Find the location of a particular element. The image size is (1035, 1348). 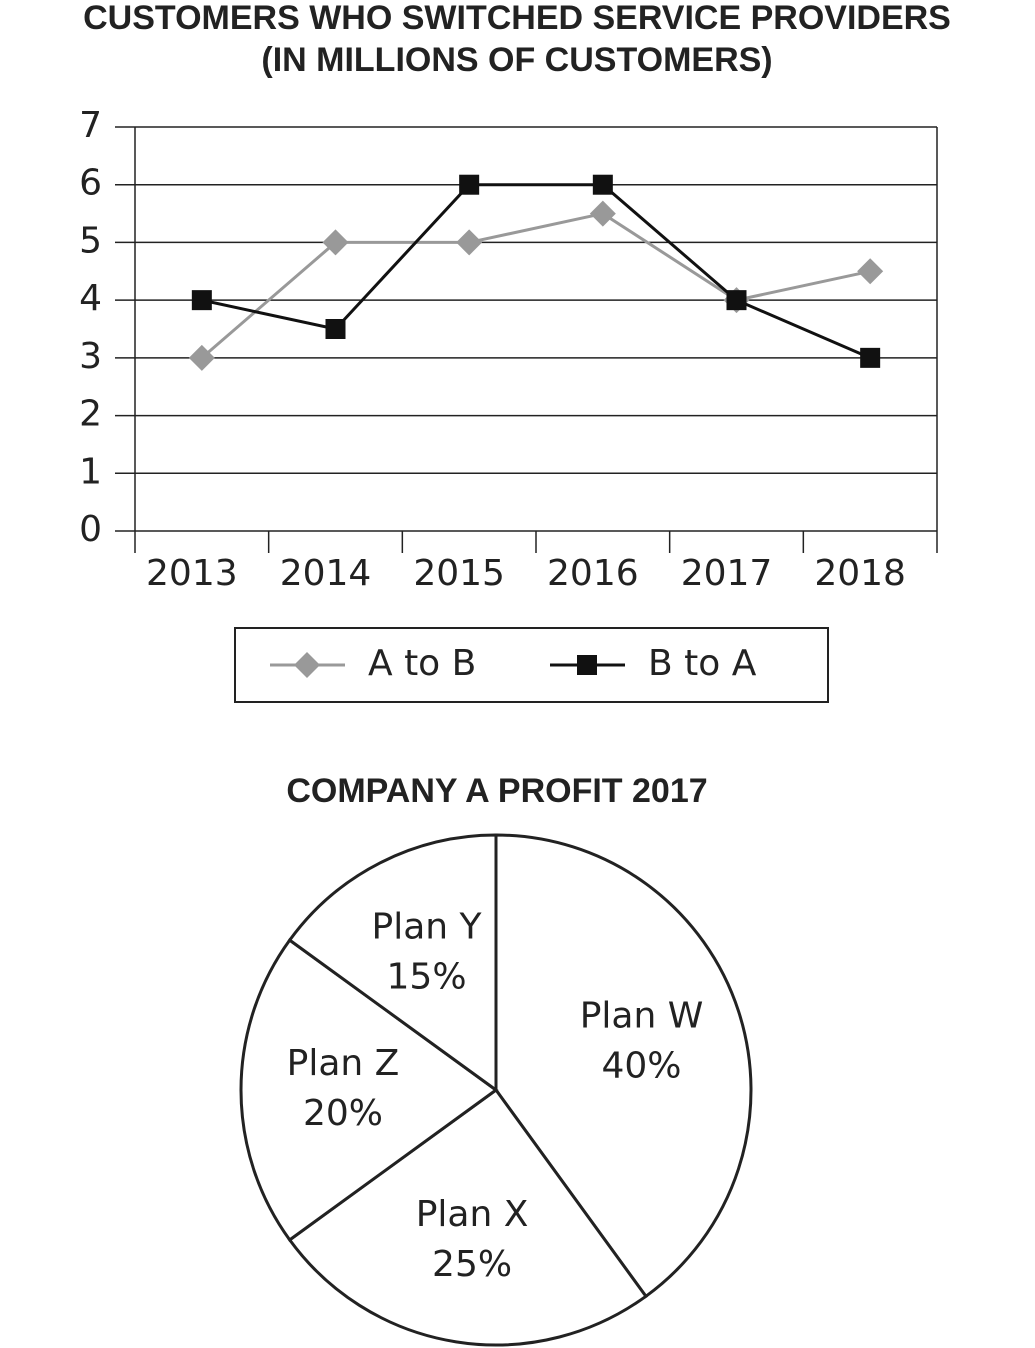

legend-label: B to A is located at coordinates (702, 663).